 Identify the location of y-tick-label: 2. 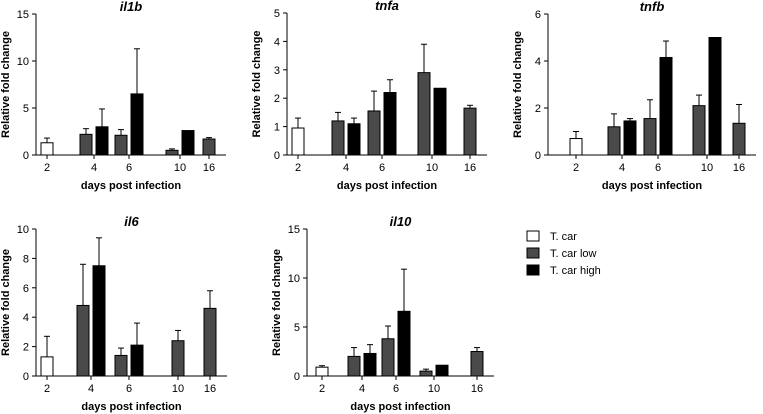
(277, 99).